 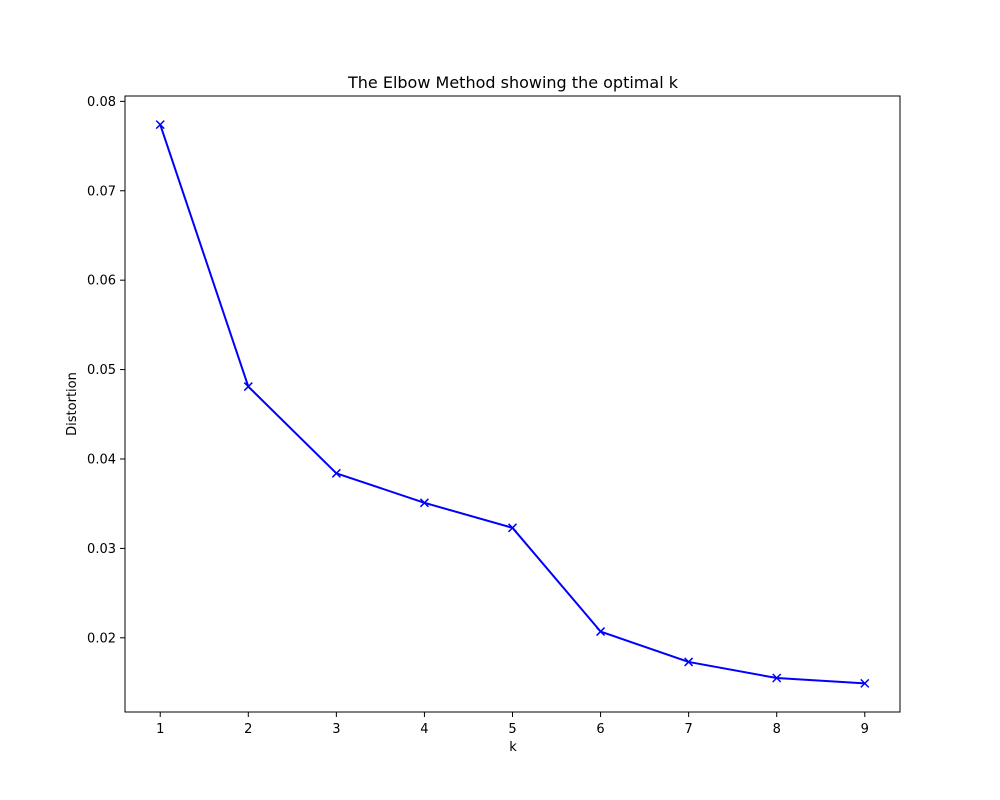 What do you see at coordinates (424, 729) in the screenshot?
I see `x-tick-label: 4` at bounding box center [424, 729].